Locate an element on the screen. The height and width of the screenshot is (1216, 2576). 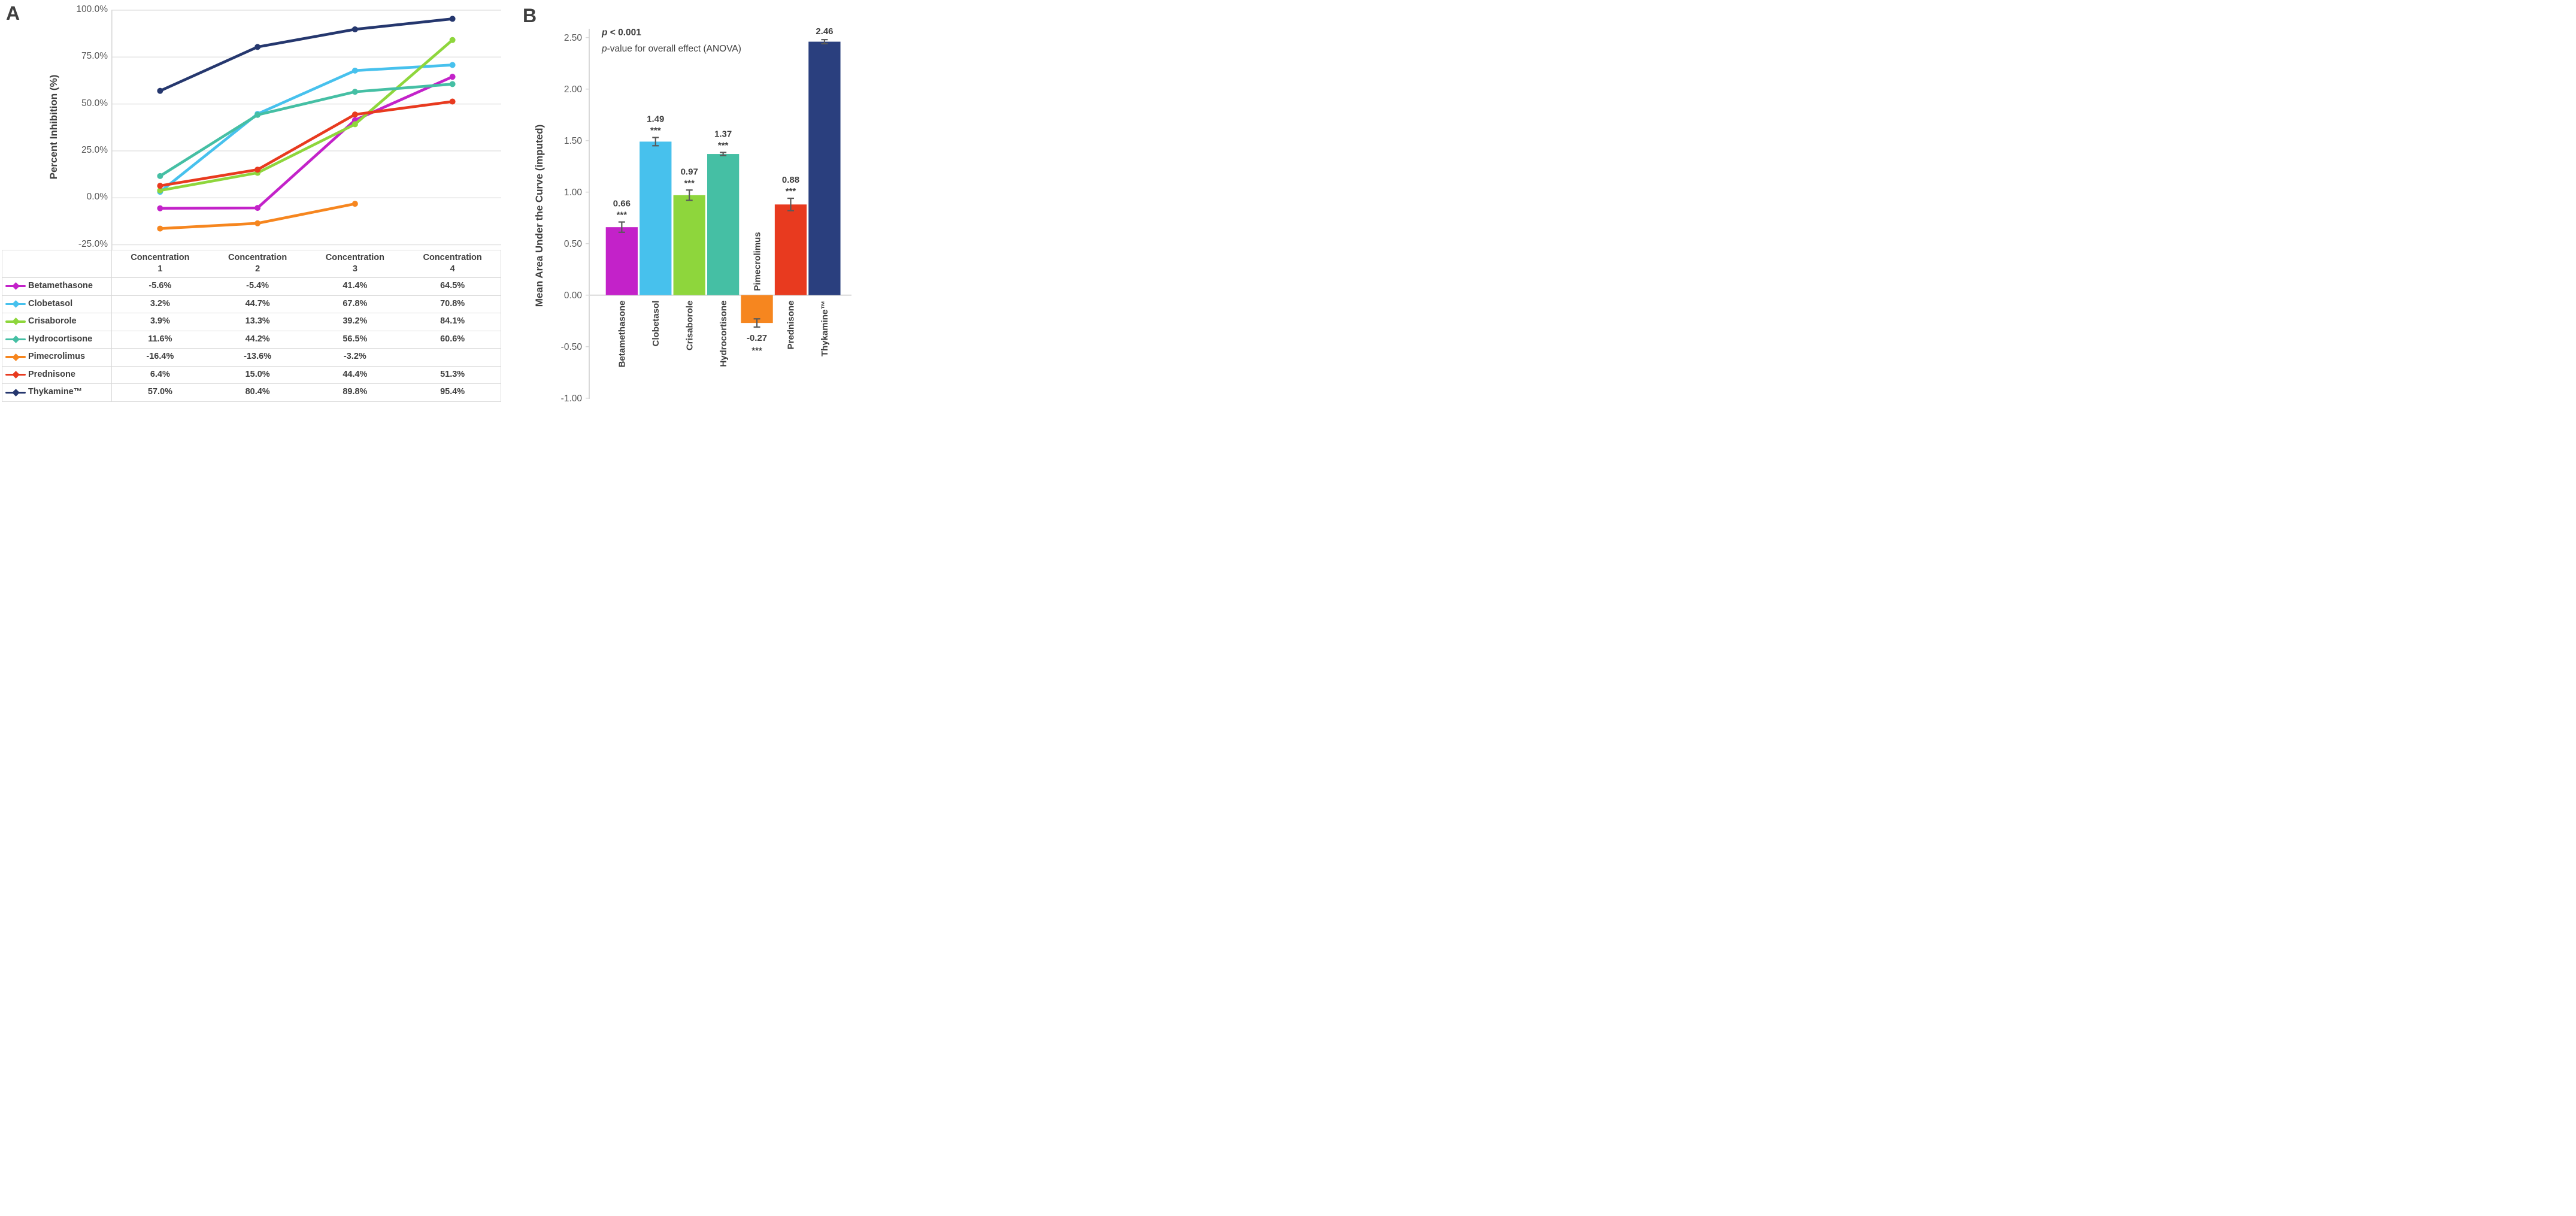
bar-value-label: 0.66 is located at coordinates (622, 204).